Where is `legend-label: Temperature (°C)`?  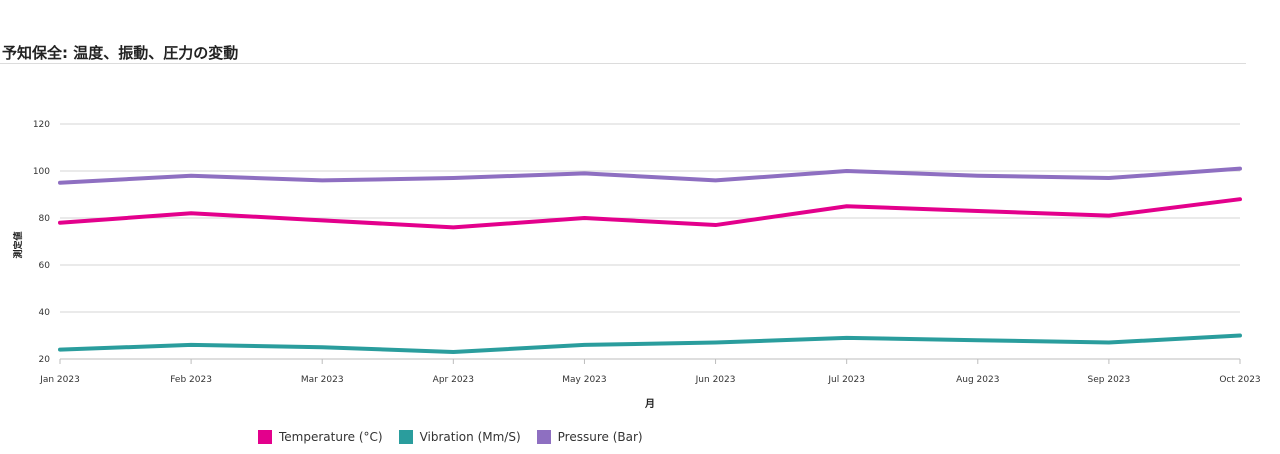
legend-label: Temperature (°C) is located at coordinates (331, 437).